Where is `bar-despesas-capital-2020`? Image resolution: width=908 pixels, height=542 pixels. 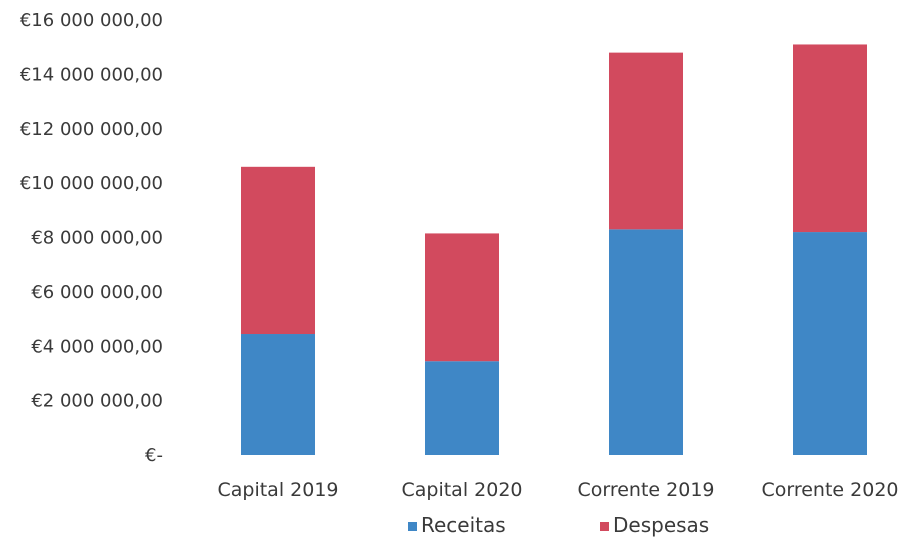 bar-despesas-capital-2020 is located at coordinates (462, 297).